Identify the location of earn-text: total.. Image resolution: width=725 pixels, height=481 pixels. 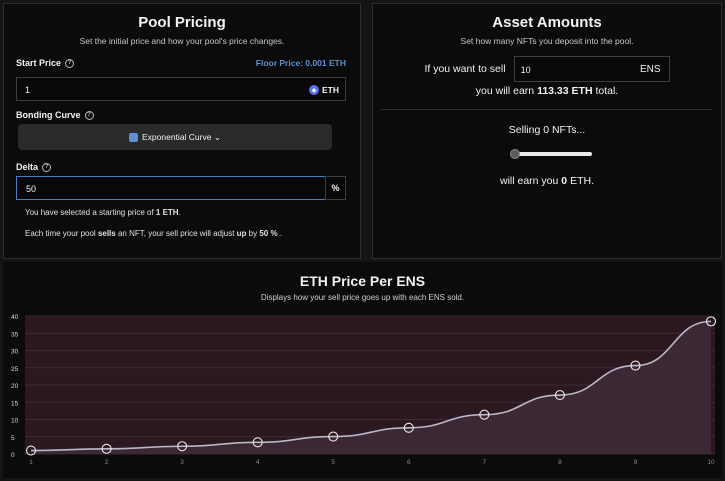
(607, 91).